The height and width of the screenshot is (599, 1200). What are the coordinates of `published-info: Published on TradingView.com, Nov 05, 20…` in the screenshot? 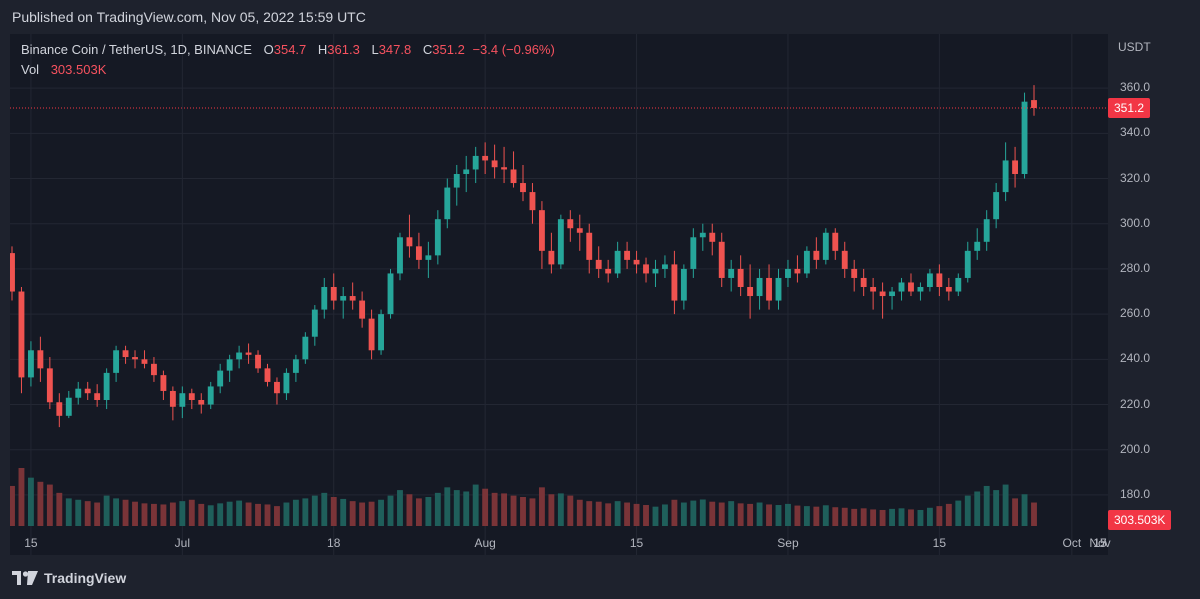 It's located at (189, 17).